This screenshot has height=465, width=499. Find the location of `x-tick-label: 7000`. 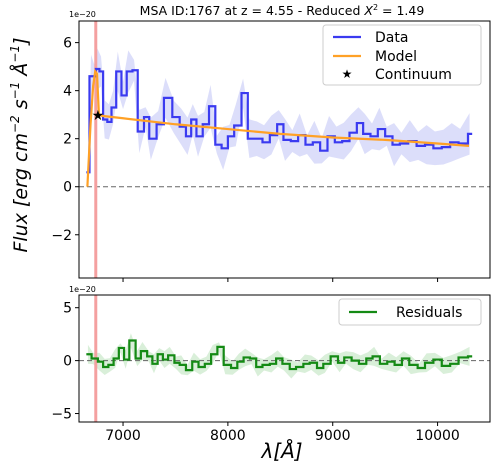

x-tick-label: 7000 is located at coordinates (123, 436).